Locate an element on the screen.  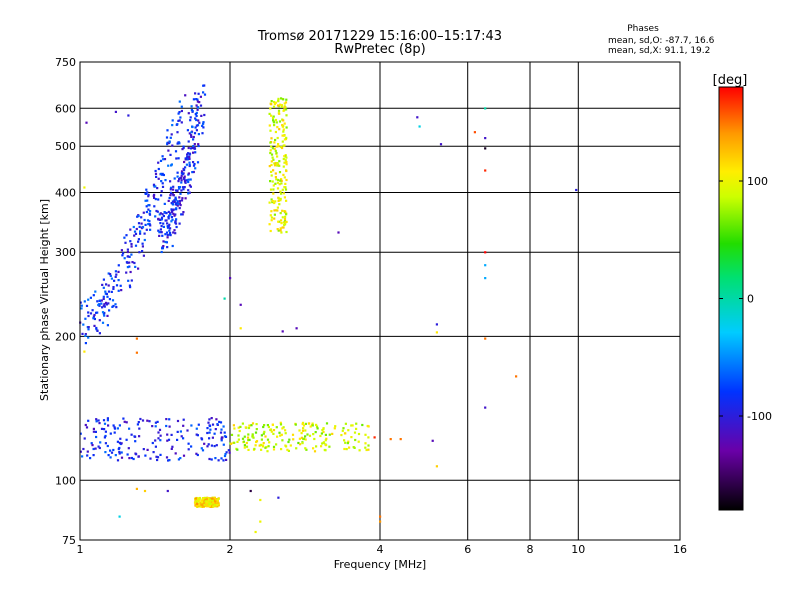
y-tick-label: 100 is located at coordinates (65, 480).